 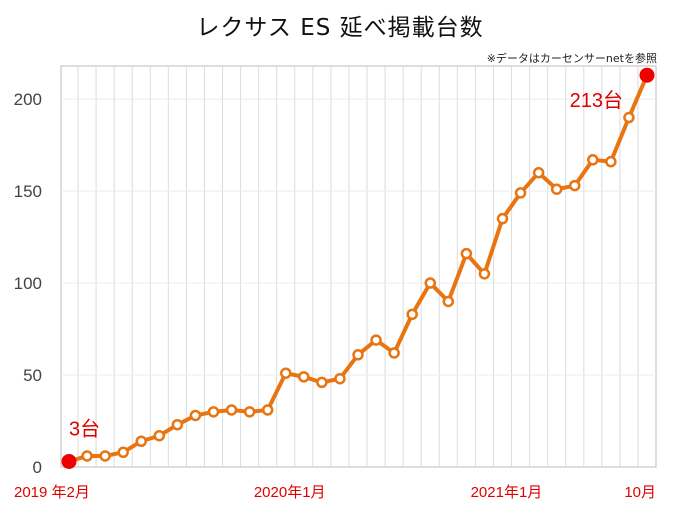 I want to click on data-annotation: 213台, so click(x=596, y=100).